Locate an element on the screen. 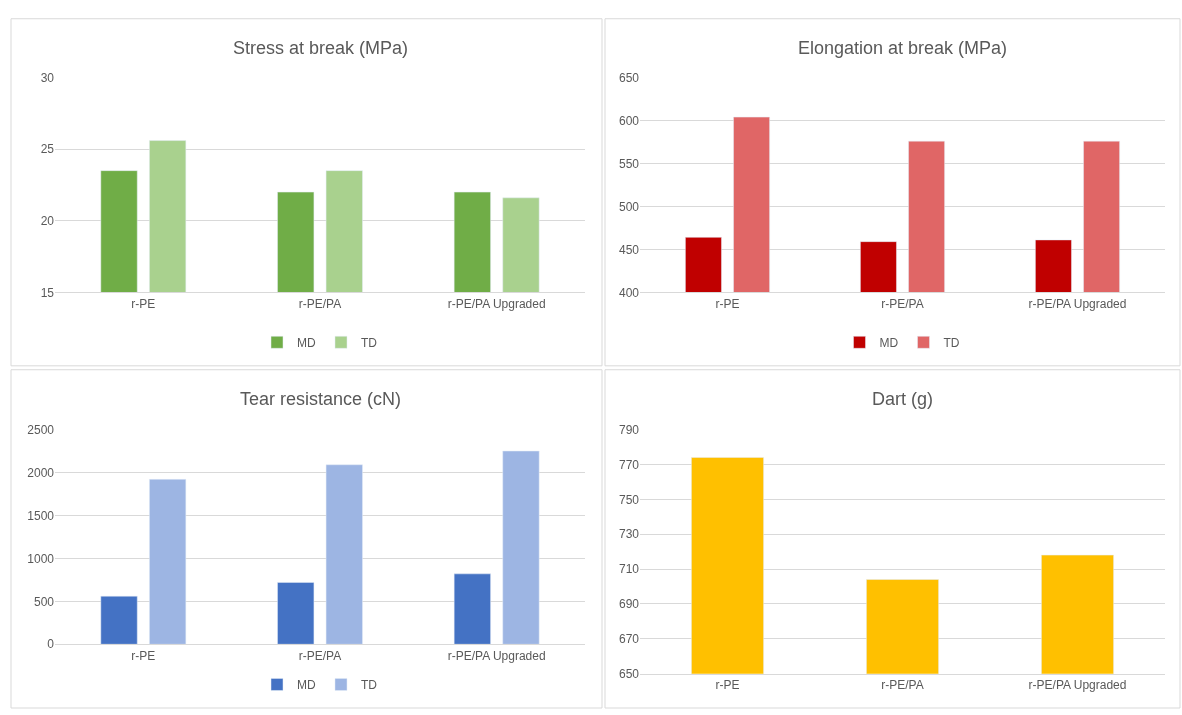 The height and width of the screenshot is (715, 1182). chart-title: Elongation at break (MPa) is located at coordinates (903, 48).